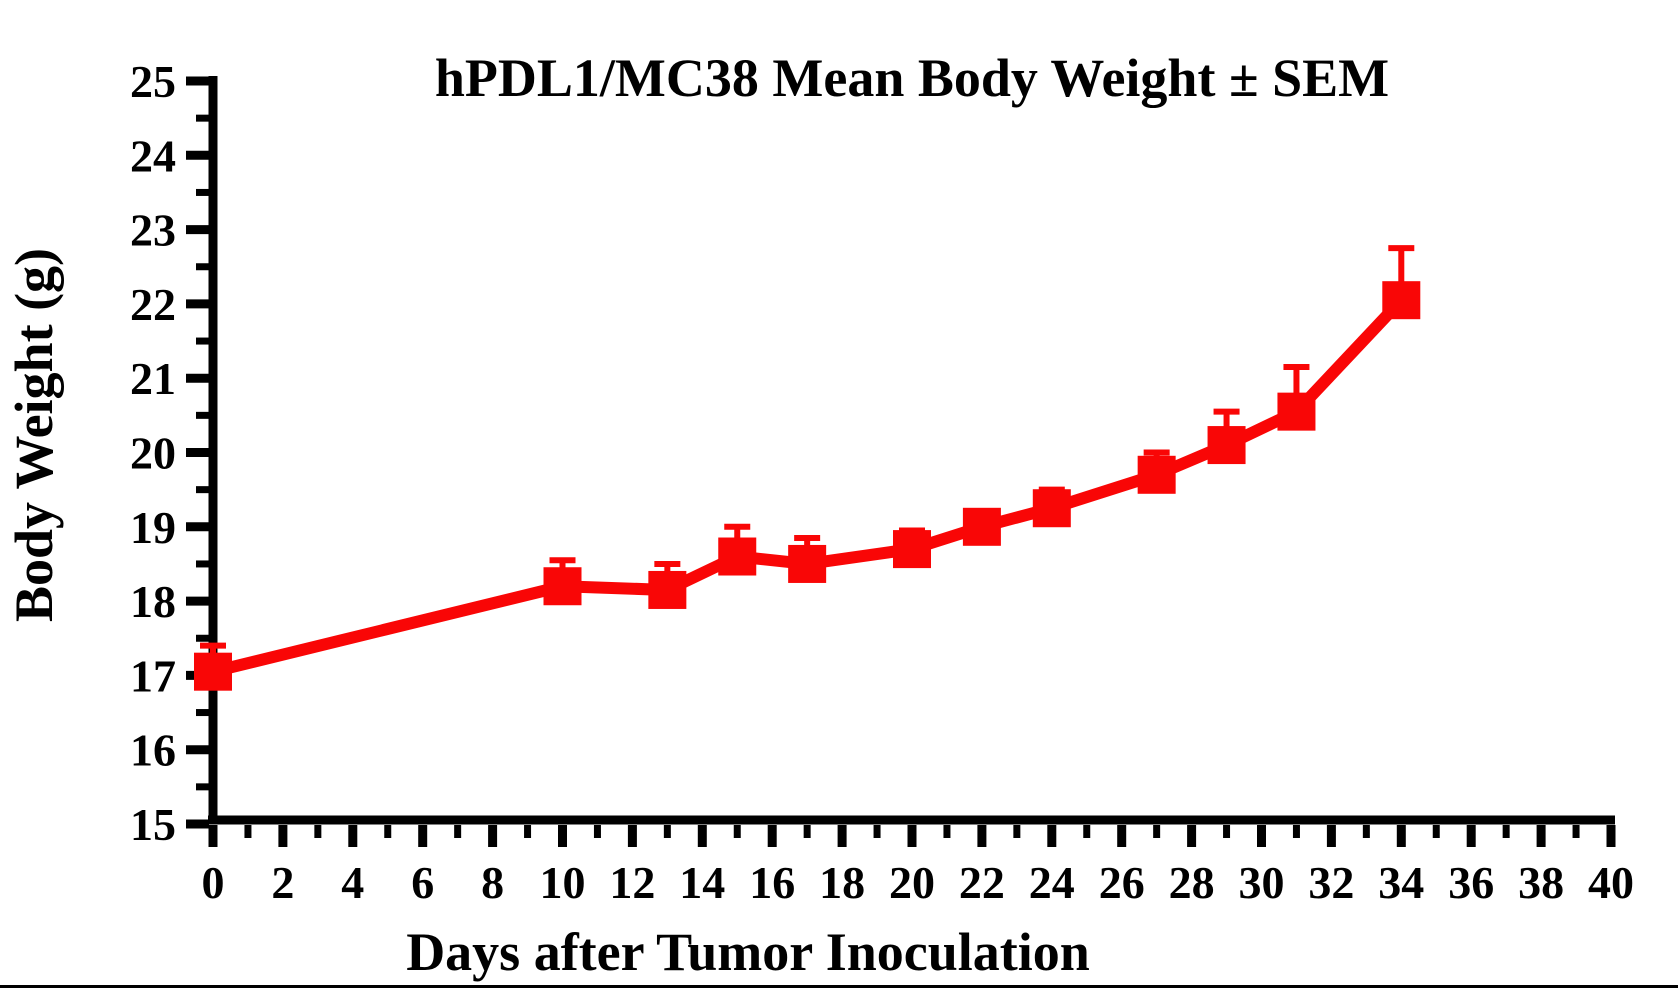 This screenshot has width=1678, height=994. What do you see at coordinates (702, 882) in the screenshot?
I see `x-tick-label: 14` at bounding box center [702, 882].